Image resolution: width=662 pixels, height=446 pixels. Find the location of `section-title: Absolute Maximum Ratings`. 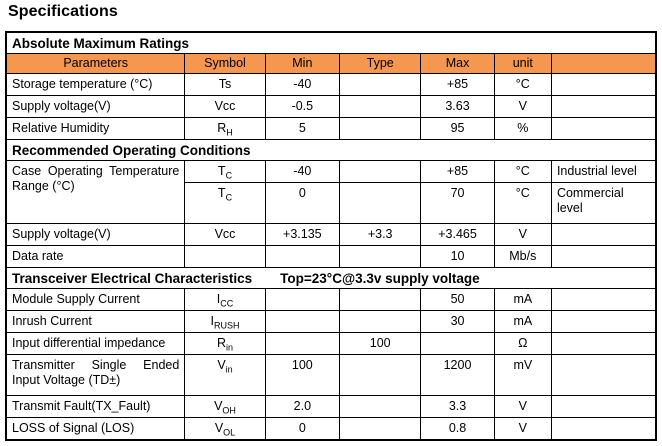

section-title: Absolute Maximum Ratings is located at coordinates (101, 43).